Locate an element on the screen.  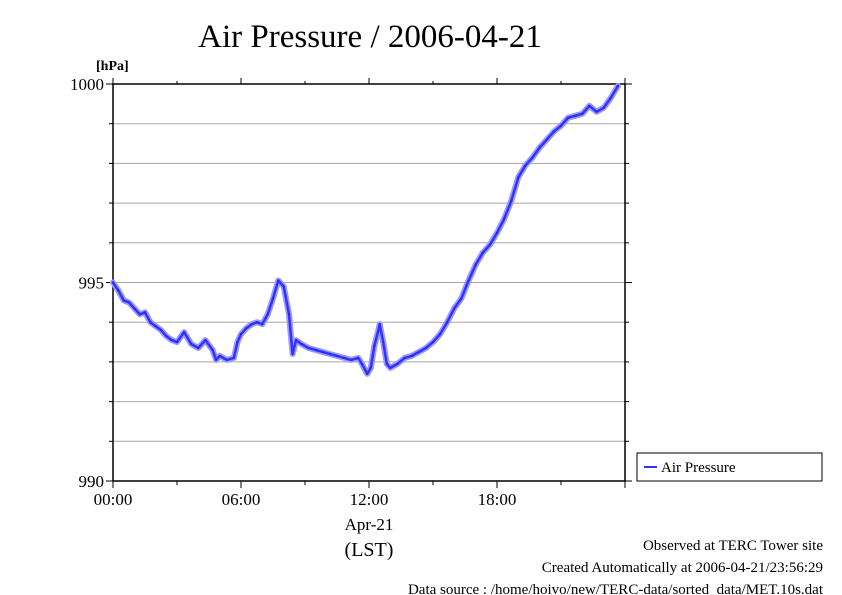
footer-observed: Observed at TERC Tower site is located at coordinates (733, 546).